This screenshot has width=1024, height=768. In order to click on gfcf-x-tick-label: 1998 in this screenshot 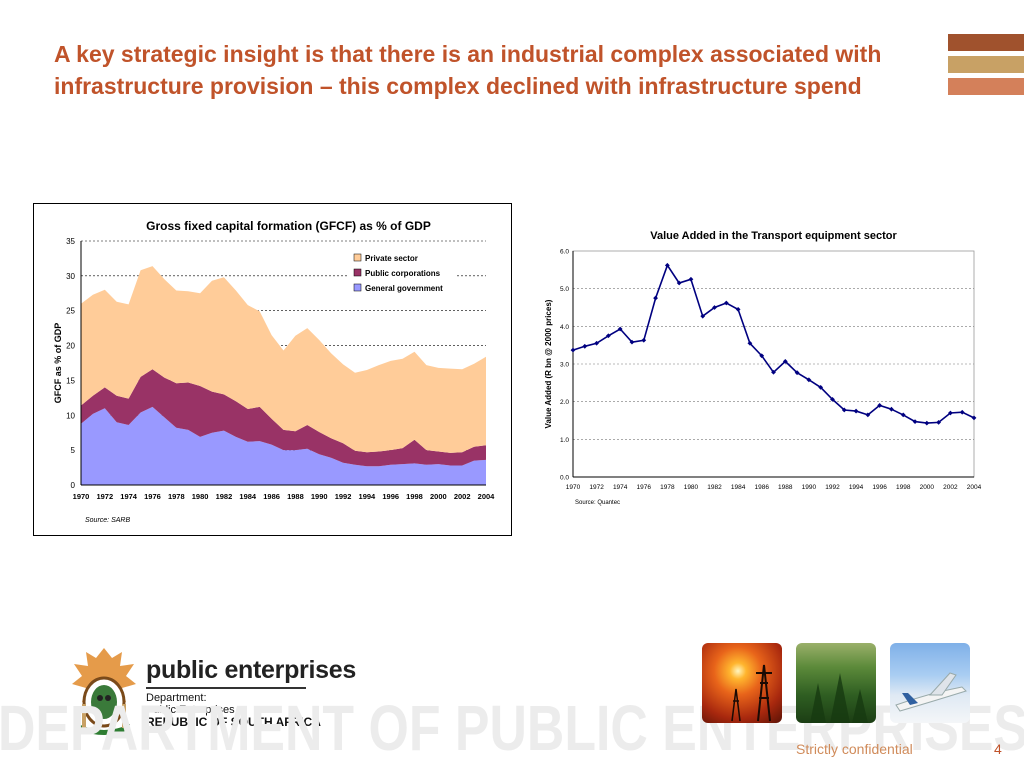, I will do `click(414, 496)`.